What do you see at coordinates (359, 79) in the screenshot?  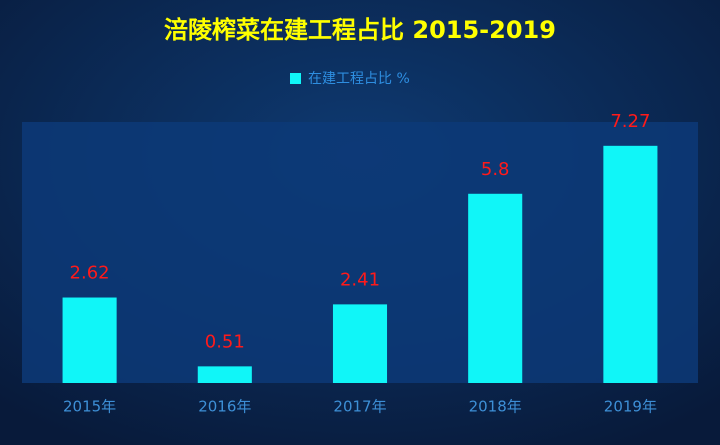 I see `legend-label: 在建工程占比 %` at bounding box center [359, 79].